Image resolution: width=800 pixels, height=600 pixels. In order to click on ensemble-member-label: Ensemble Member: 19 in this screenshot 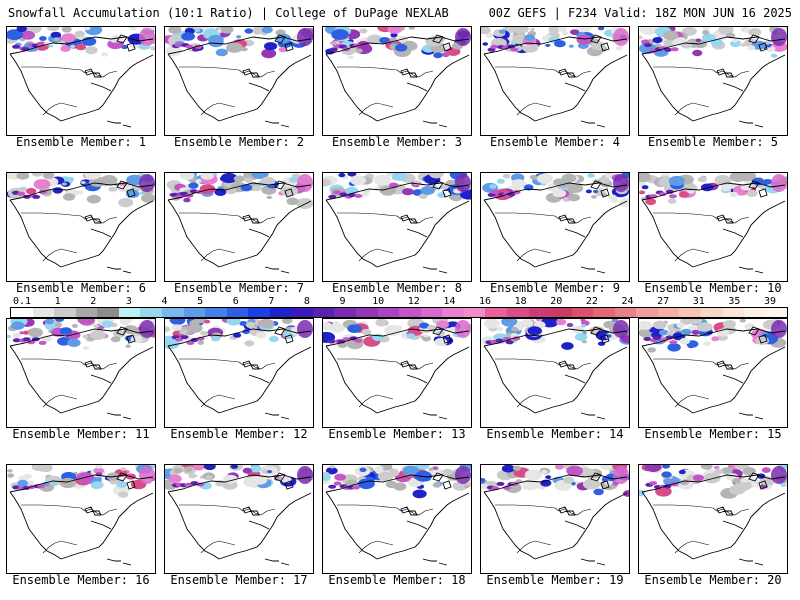, I will do `click(555, 580)`.